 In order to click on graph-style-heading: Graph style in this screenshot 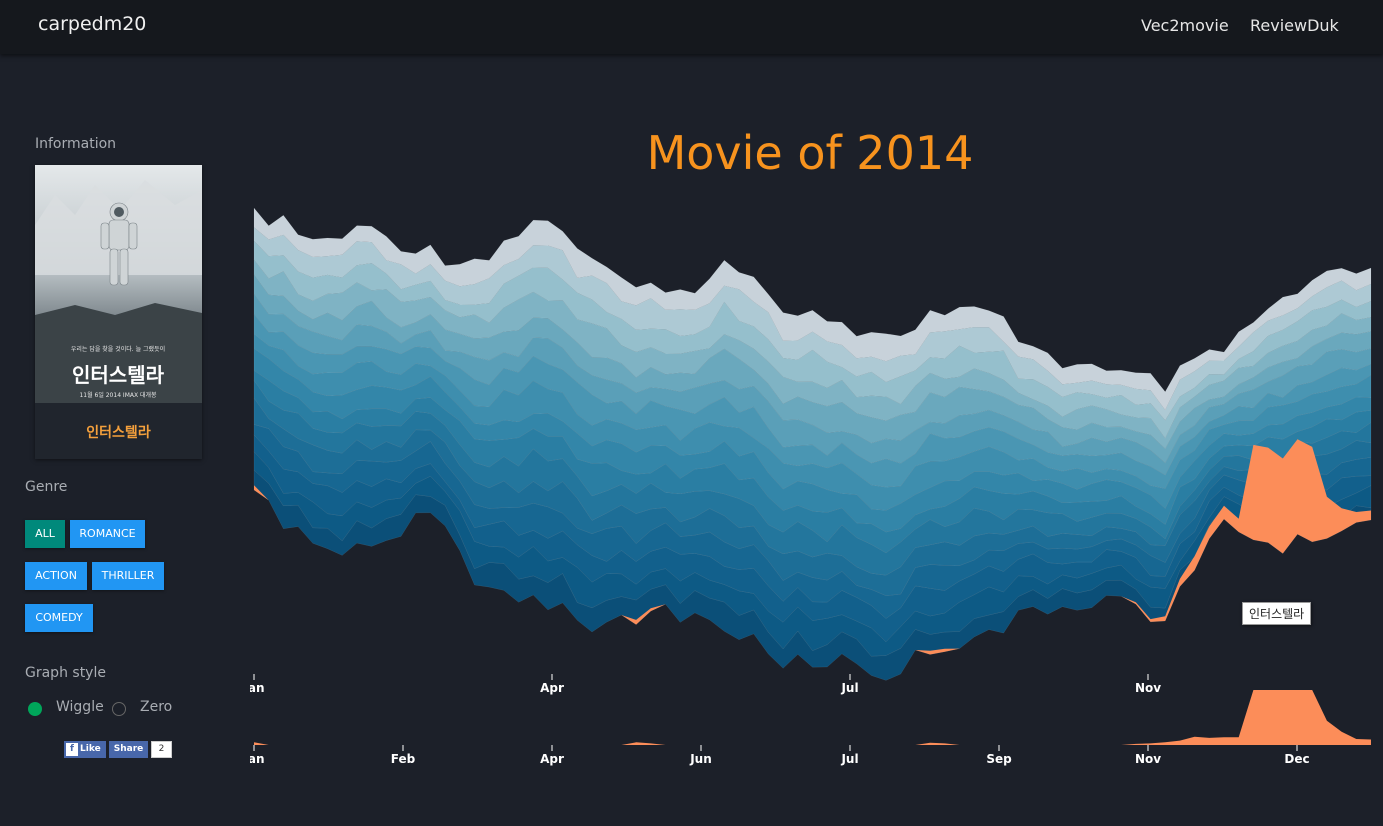, I will do `click(65, 673)`.